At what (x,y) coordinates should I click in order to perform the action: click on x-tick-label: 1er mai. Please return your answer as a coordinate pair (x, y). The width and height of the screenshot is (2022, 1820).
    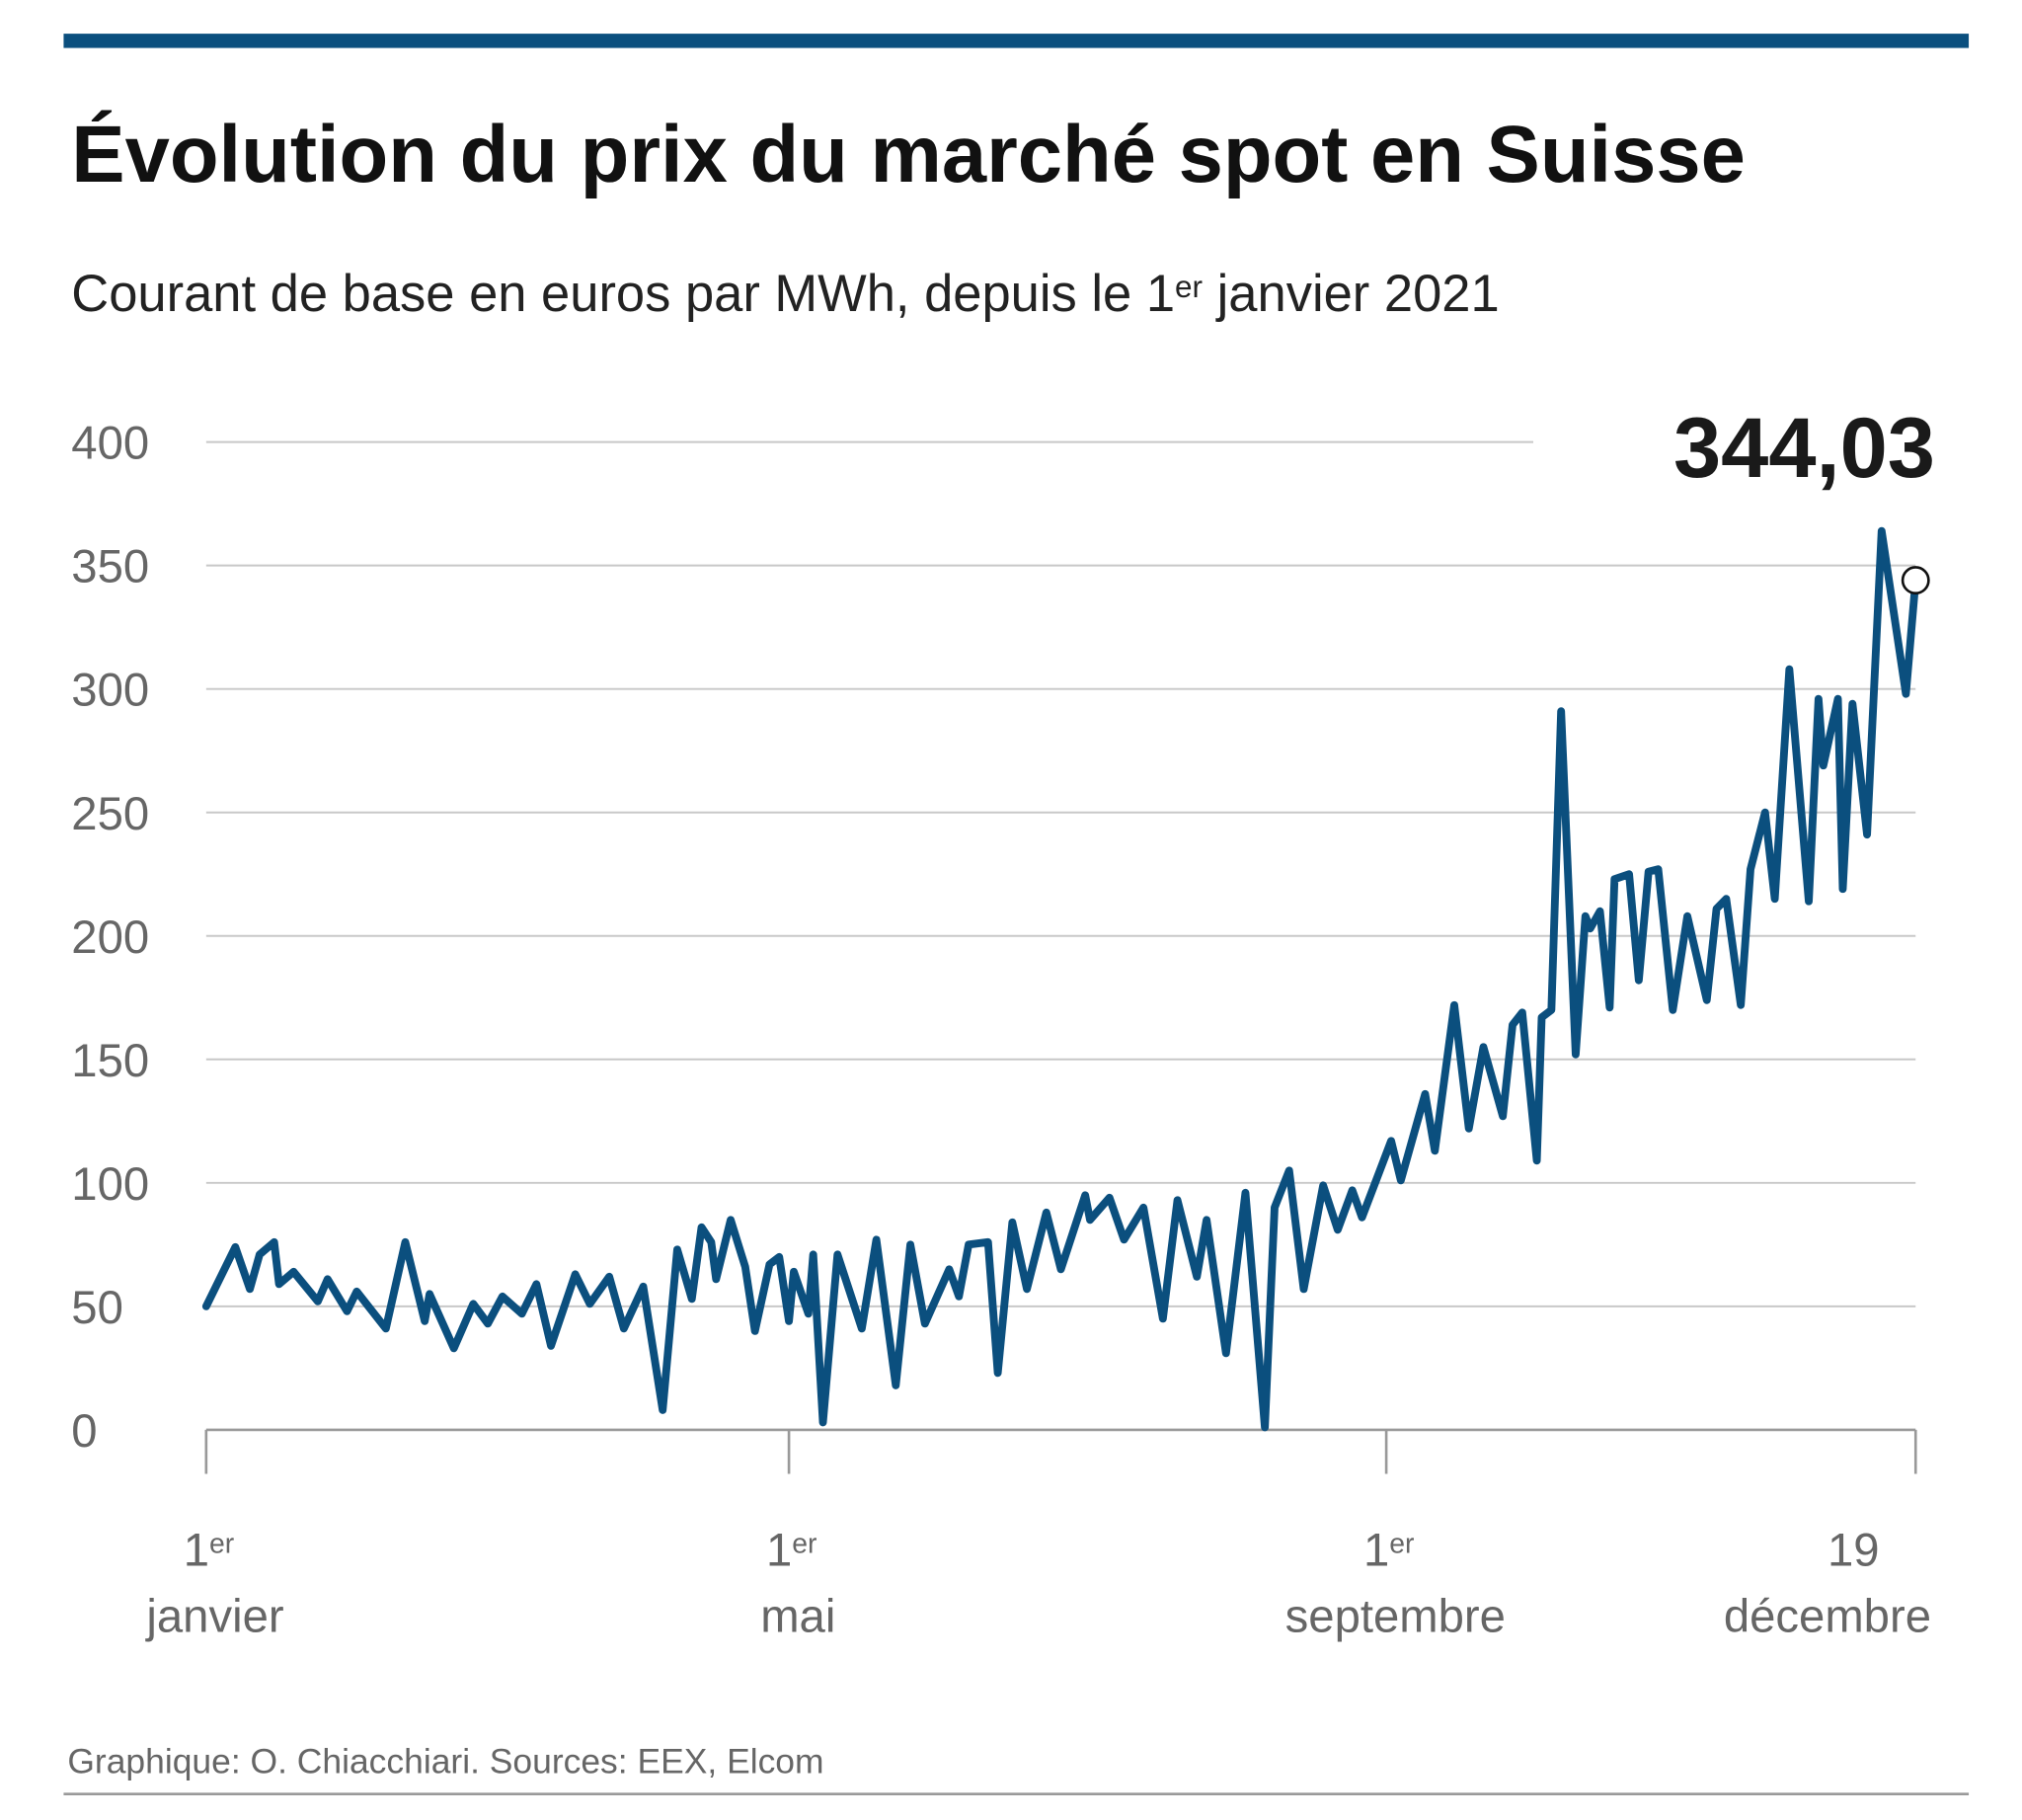
    Looking at the image, I should click on (791, 1584).